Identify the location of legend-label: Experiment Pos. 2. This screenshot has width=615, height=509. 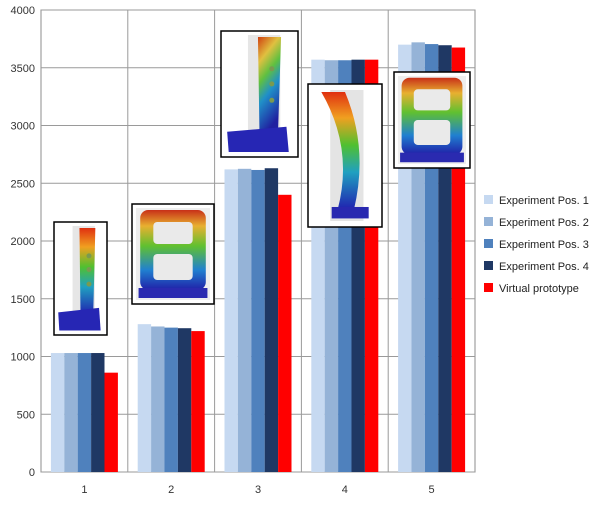
(544, 223).